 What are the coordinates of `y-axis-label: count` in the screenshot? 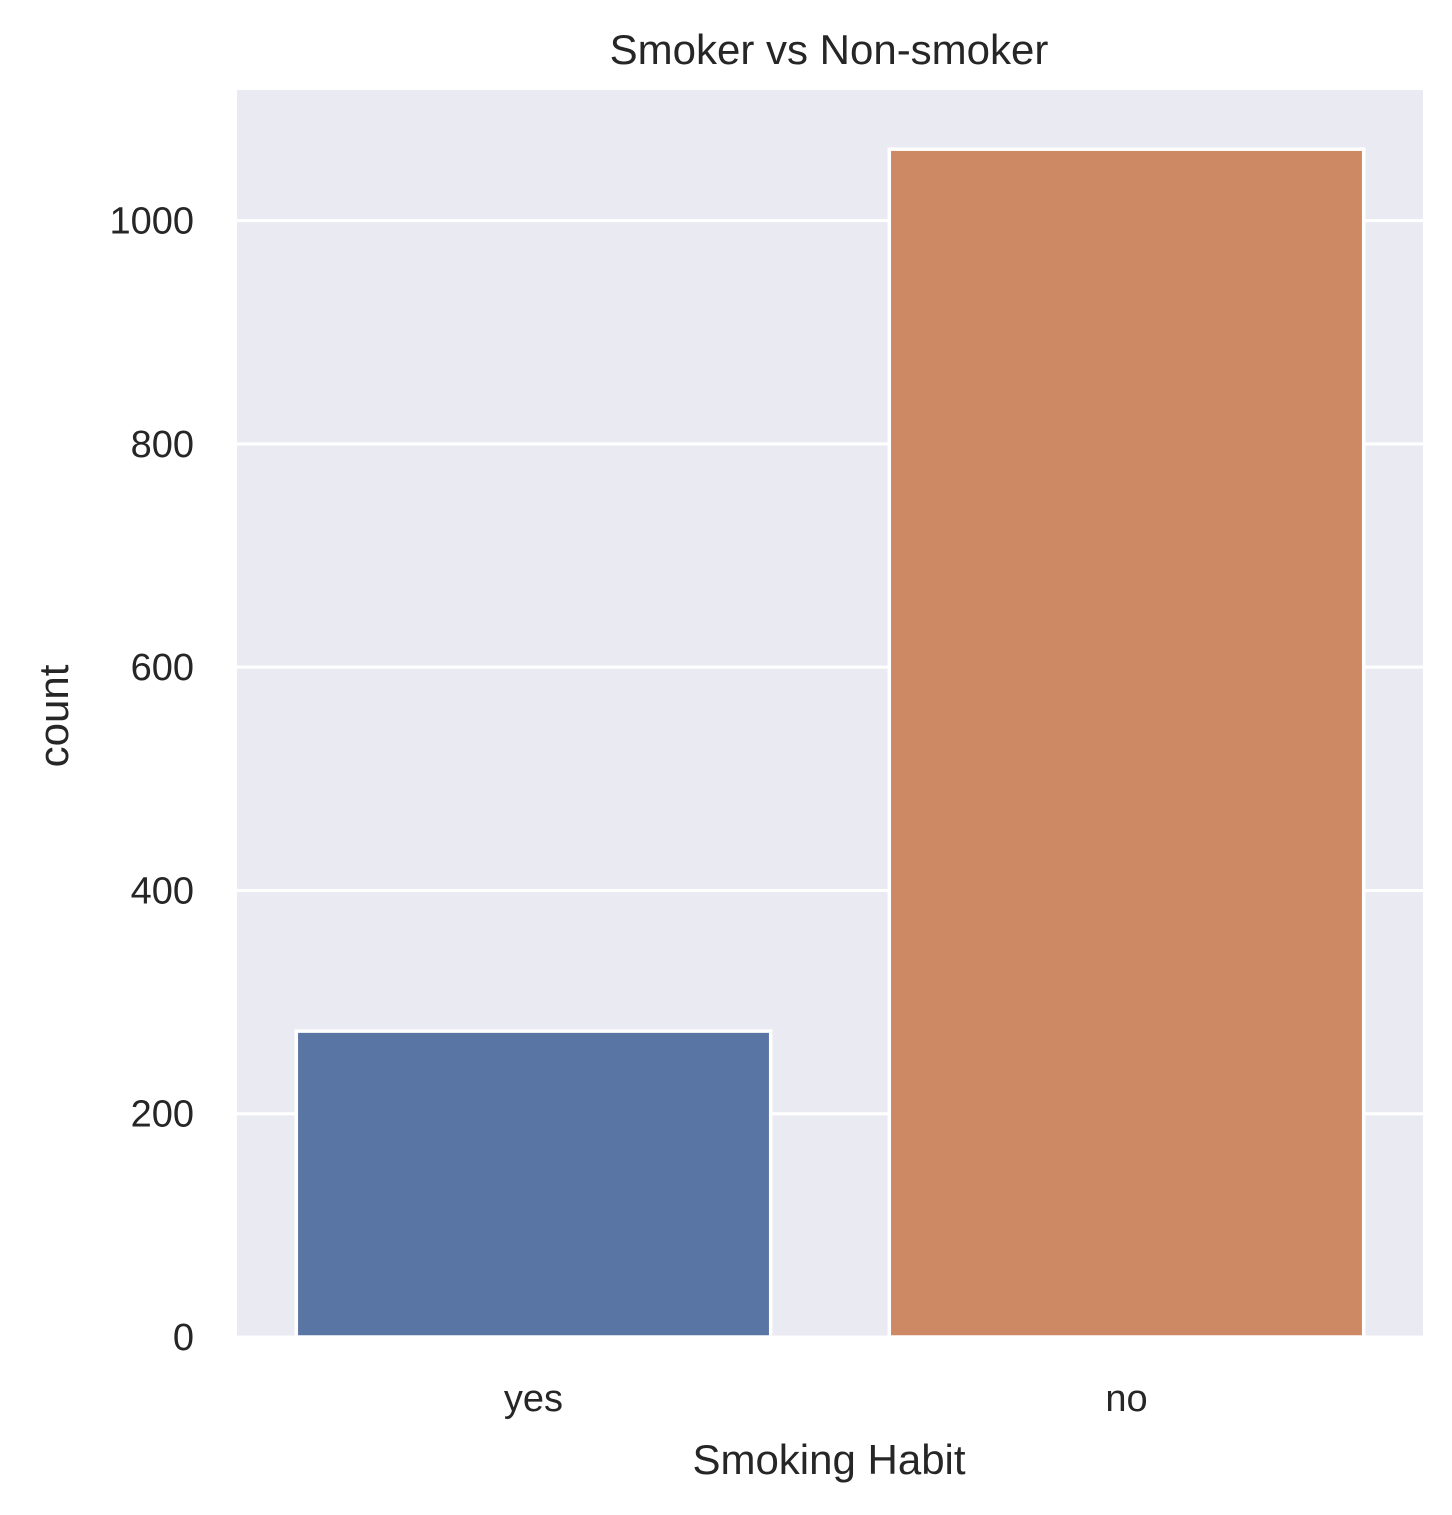 It's located at (53, 715).